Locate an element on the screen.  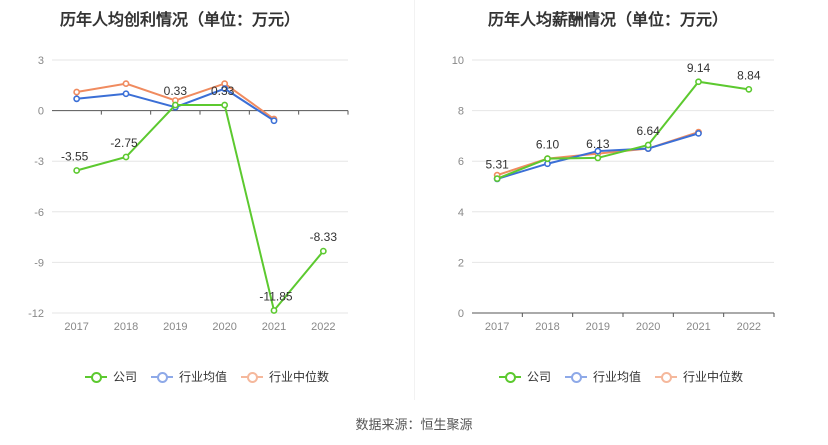
data-source-note: 数据来源：恒生聚源 is located at coordinates (414, 424).